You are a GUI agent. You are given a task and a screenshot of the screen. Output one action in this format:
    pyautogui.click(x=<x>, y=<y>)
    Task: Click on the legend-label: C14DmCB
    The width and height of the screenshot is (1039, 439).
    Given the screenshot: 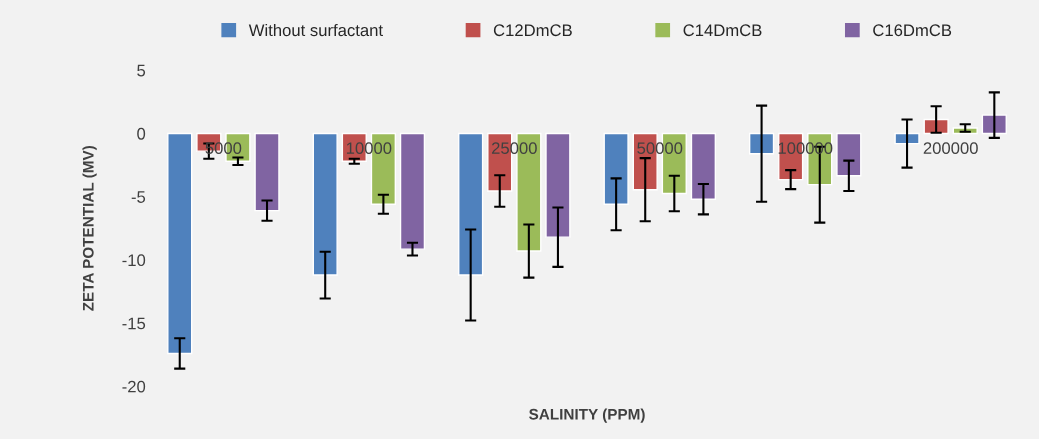 What is the action you would take?
    pyautogui.click(x=722, y=30)
    